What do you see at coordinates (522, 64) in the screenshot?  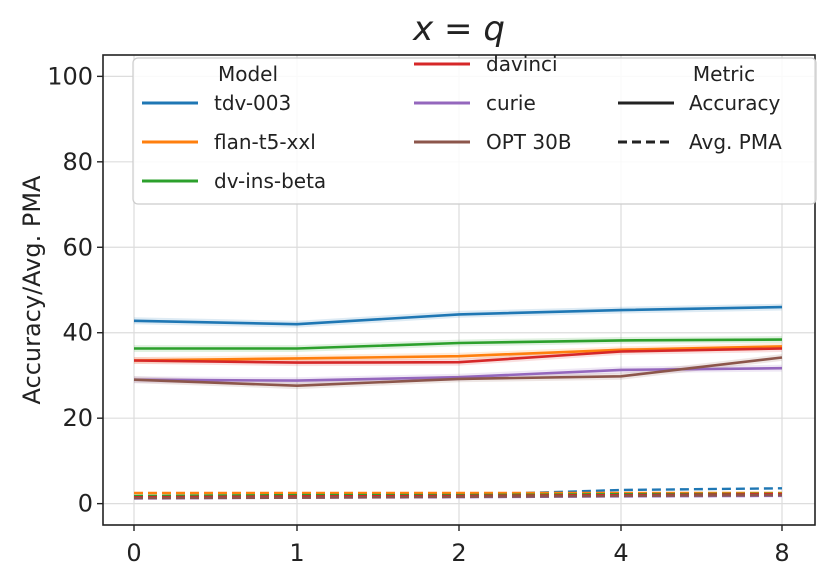 I see `legend-label: davinci` at bounding box center [522, 64].